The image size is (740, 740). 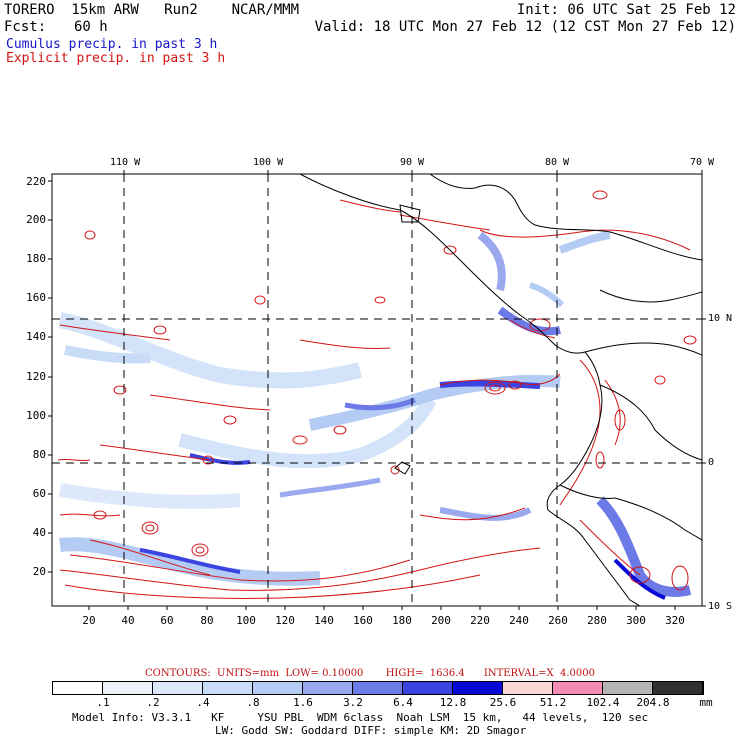 What do you see at coordinates (248, 673) in the screenshot?
I see `contours-units: UNITS=mm` at bounding box center [248, 673].